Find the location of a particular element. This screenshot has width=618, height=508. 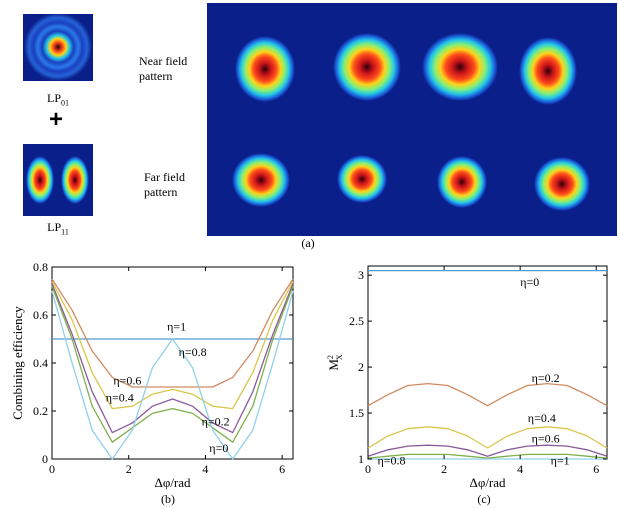

x-tick-label-c-1: 2 is located at coordinates (444, 469).